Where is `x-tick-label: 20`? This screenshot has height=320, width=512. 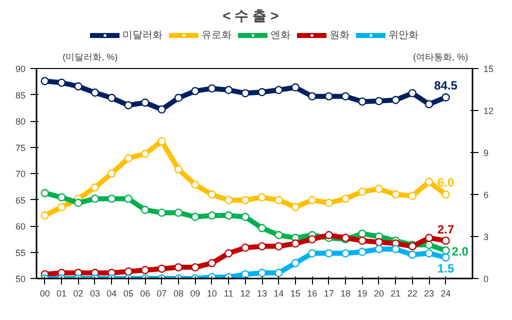 x-tick-label: 20 is located at coordinates (379, 293).